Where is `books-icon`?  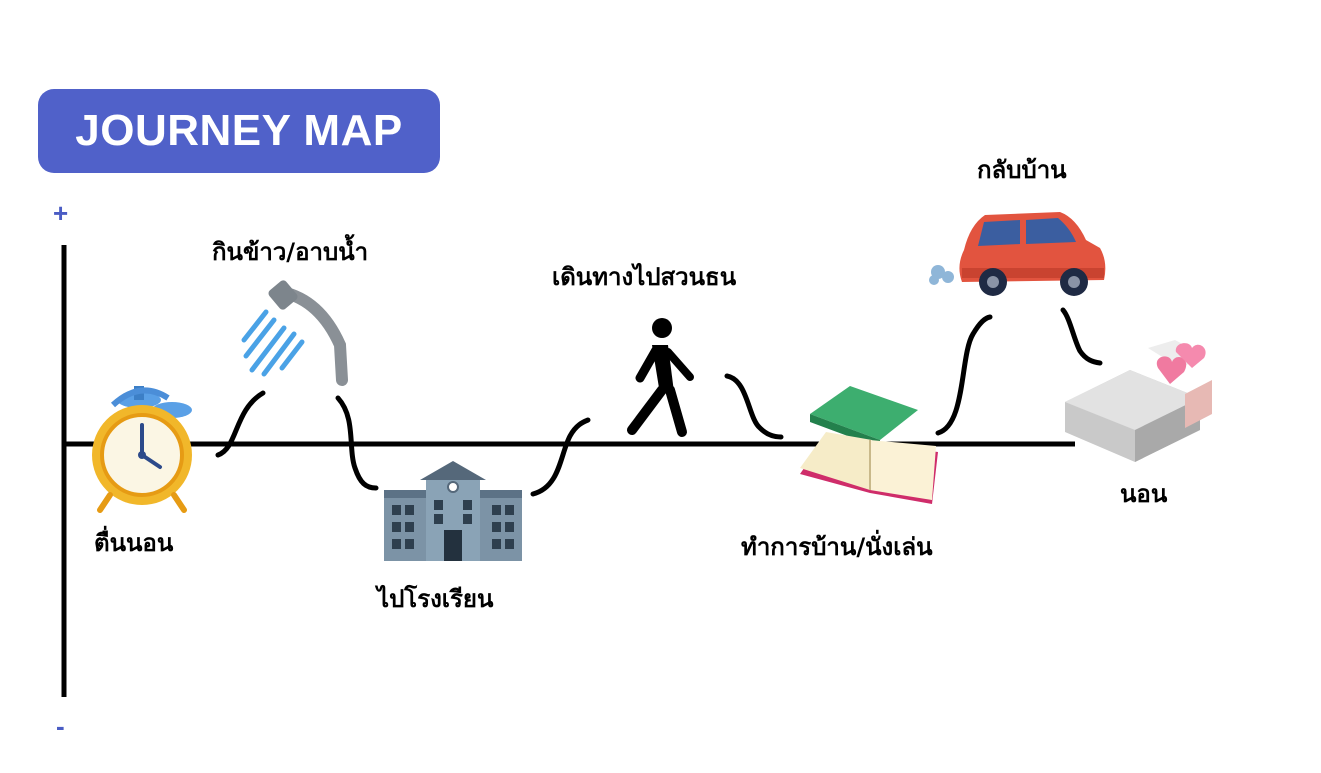 books-icon is located at coordinates (869, 445).